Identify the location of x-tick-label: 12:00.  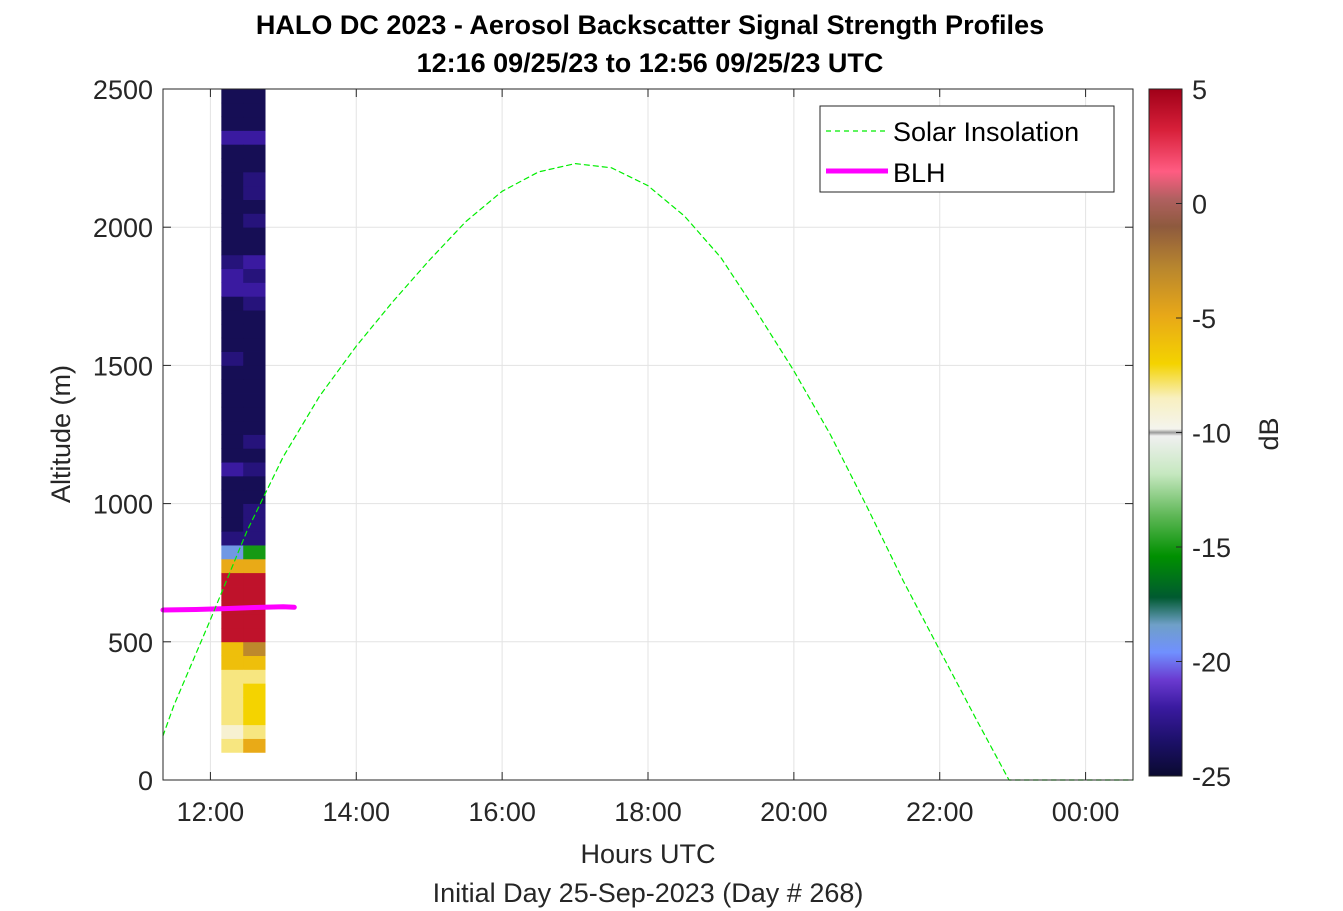
(211, 812).